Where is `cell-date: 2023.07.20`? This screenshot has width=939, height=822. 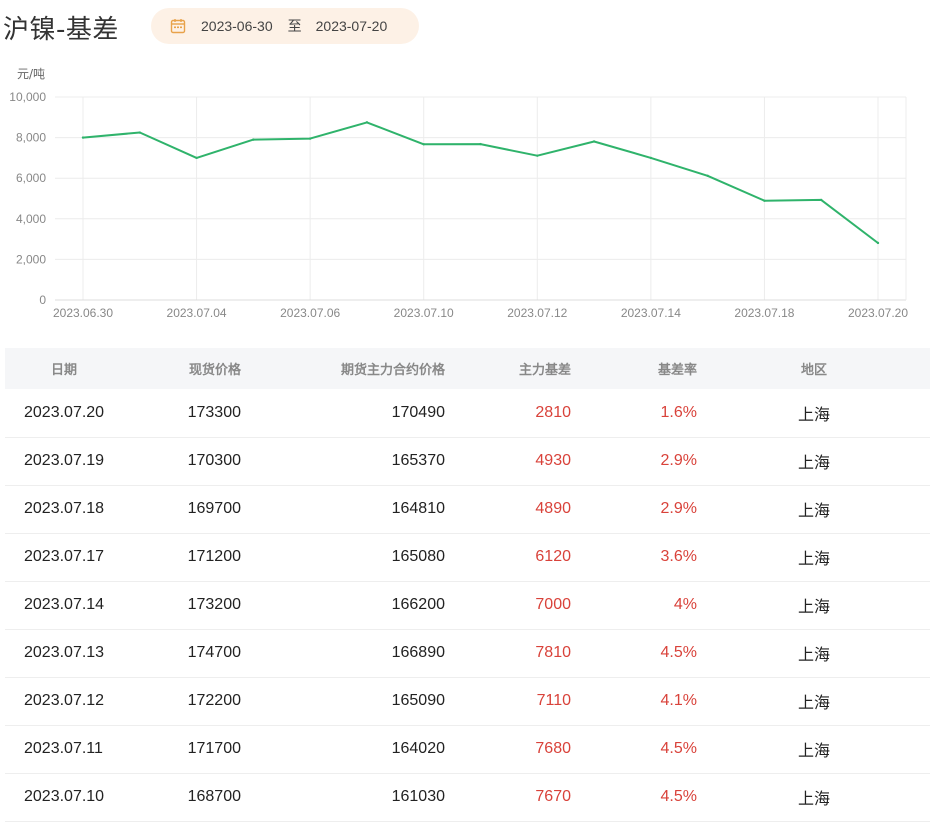 cell-date: 2023.07.20 is located at coordinates (64, 412).